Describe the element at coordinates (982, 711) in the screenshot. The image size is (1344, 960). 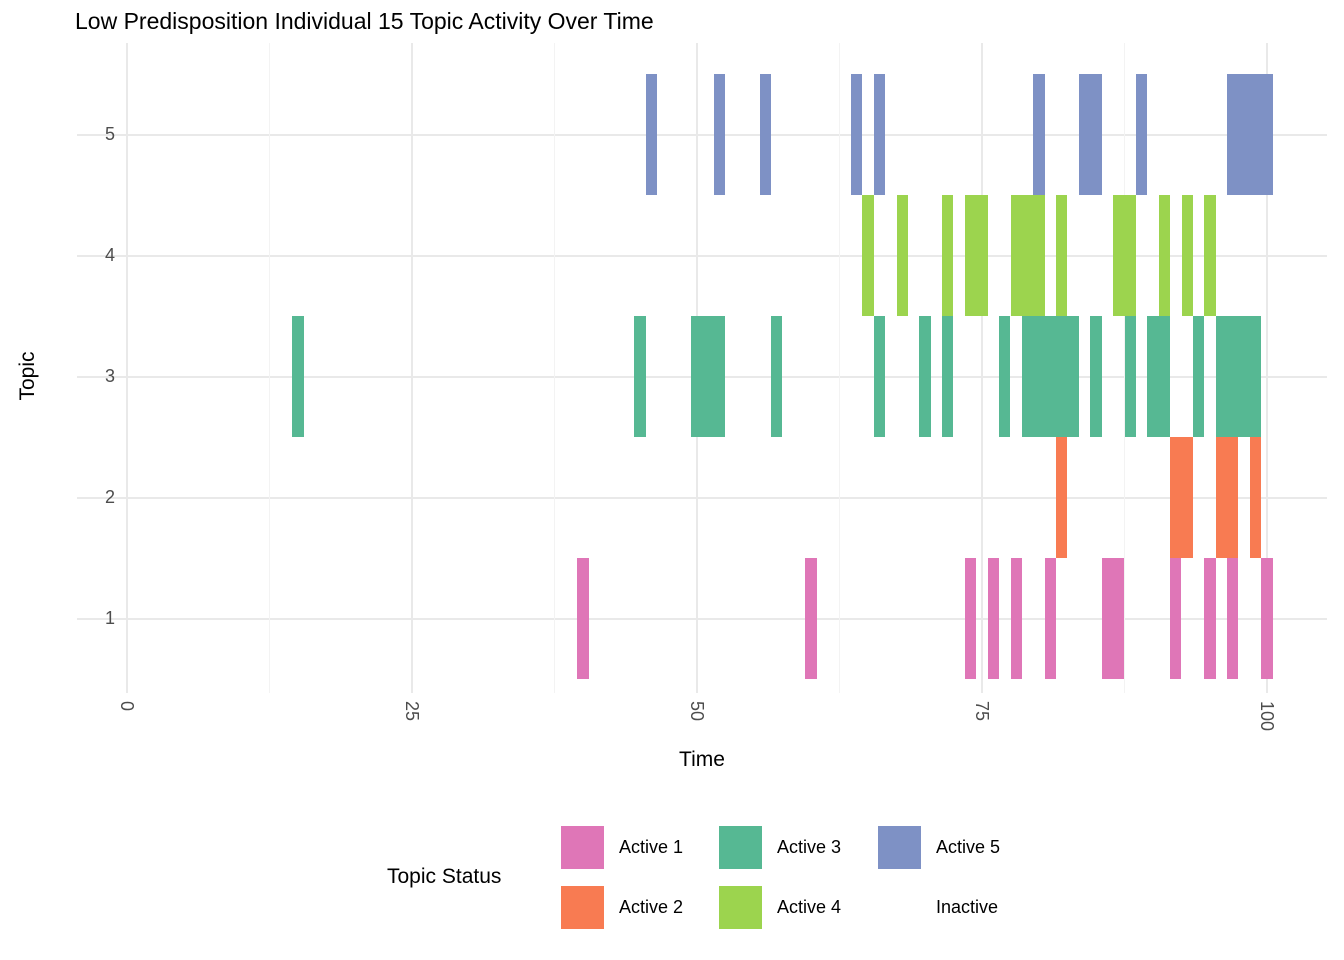
I see `x-tick-label: 75` at that location.